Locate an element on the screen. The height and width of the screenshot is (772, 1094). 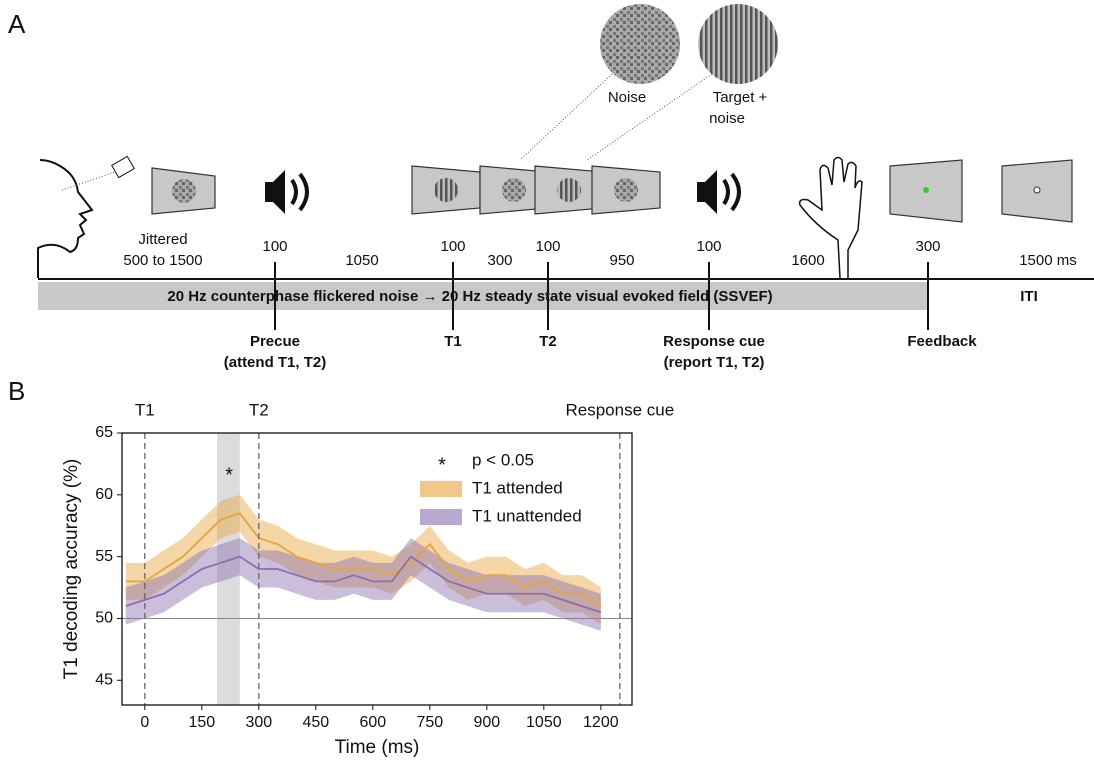
duration: 1050 is located at coordinates (361, 260).